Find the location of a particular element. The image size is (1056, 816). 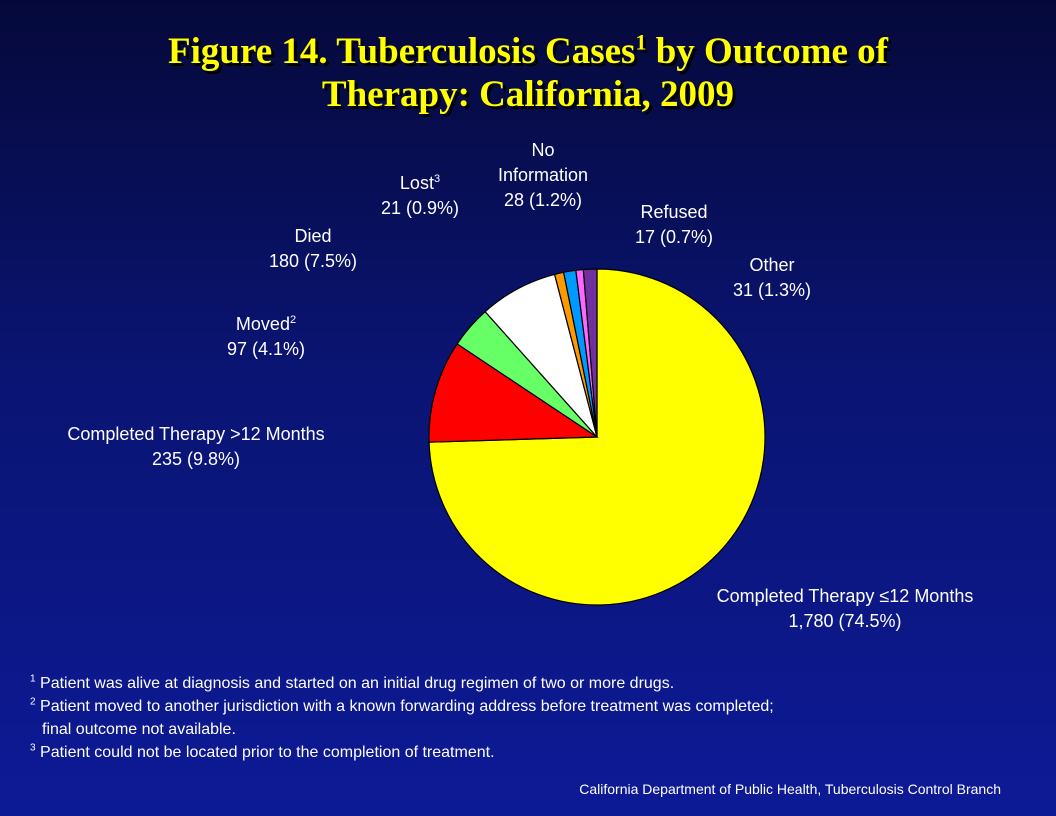

pie-slice-other is located at coordinates (590, 353).